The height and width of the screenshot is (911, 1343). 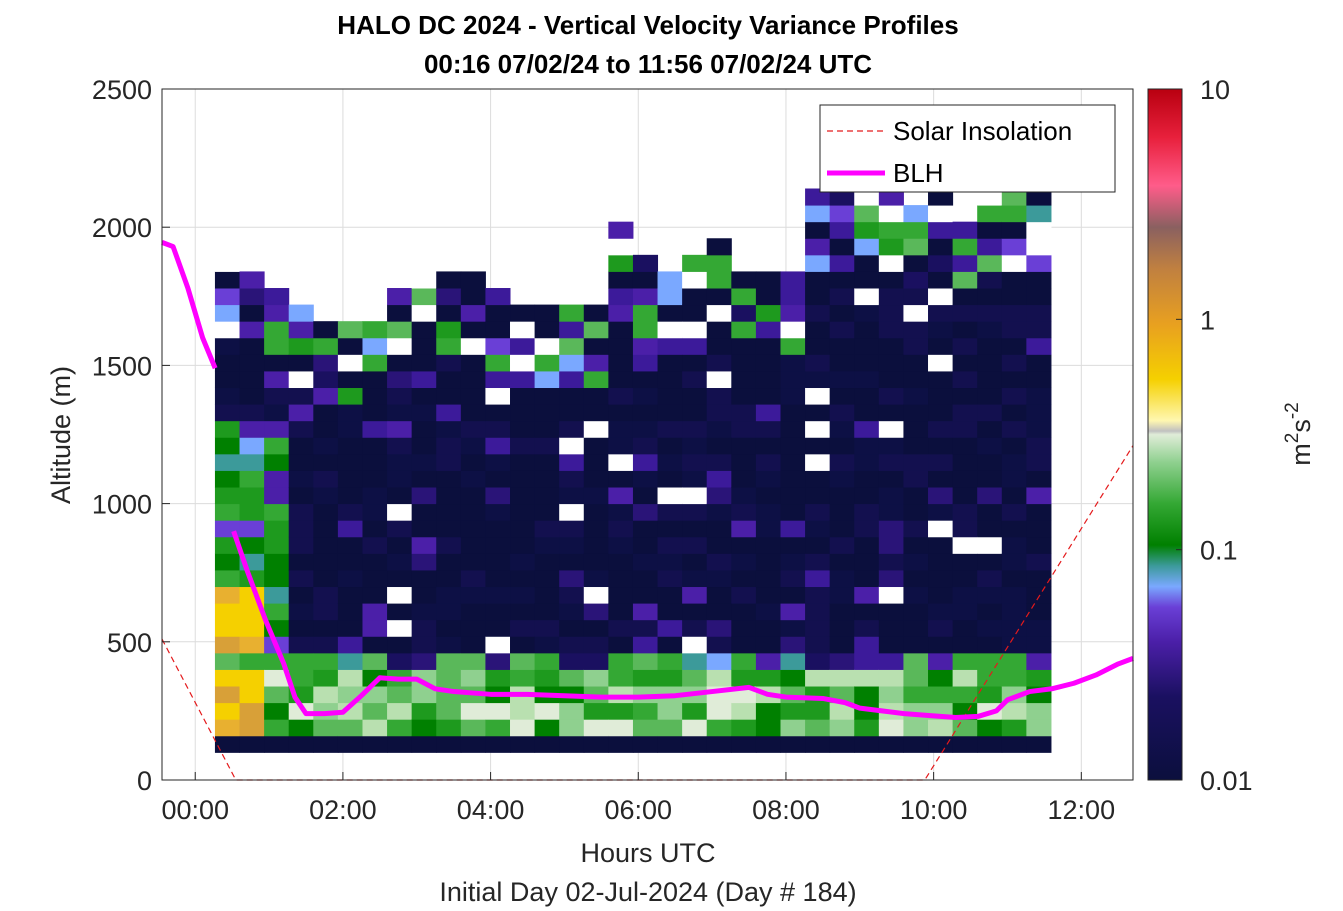 What do you see at coordinates (1207, 320) in the screenshot?
I see `colorbar-tick-label: 1` at bounding box center [1207, 320].